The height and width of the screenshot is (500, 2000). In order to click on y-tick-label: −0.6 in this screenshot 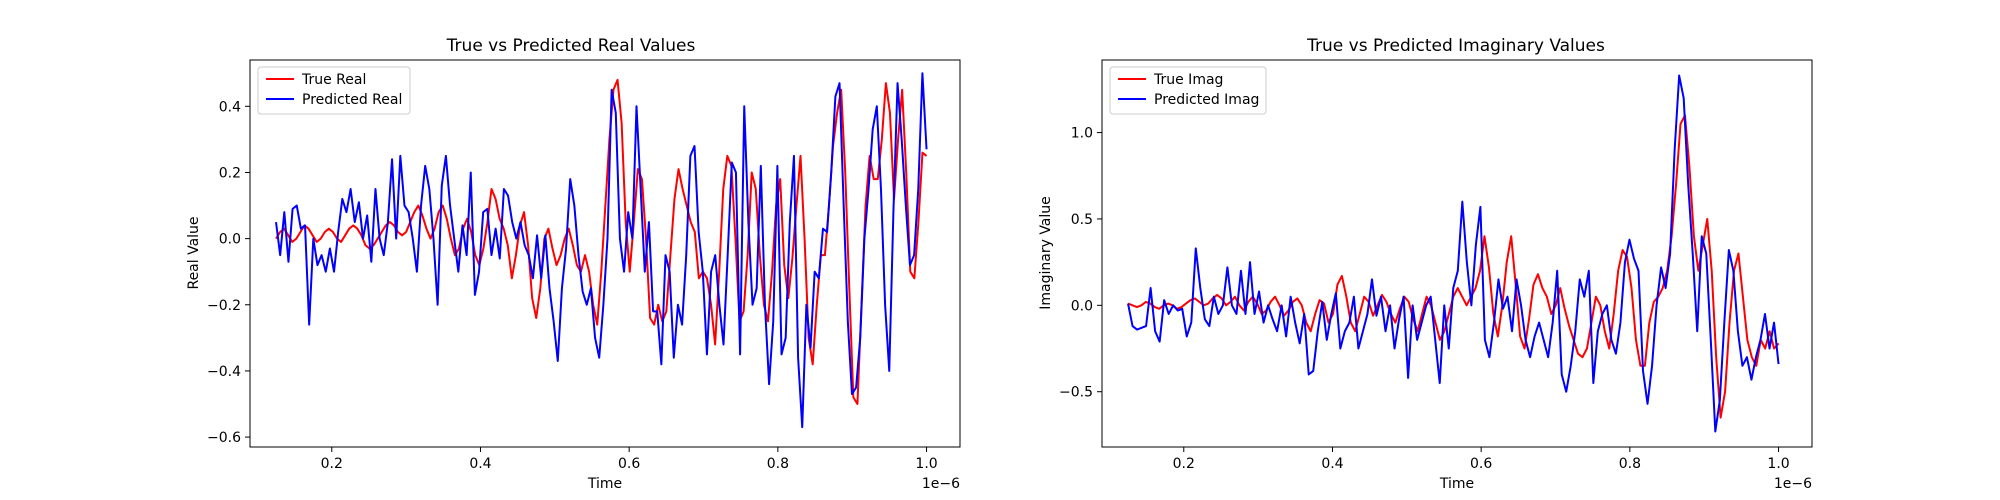, I will do `click(224, 438)`.